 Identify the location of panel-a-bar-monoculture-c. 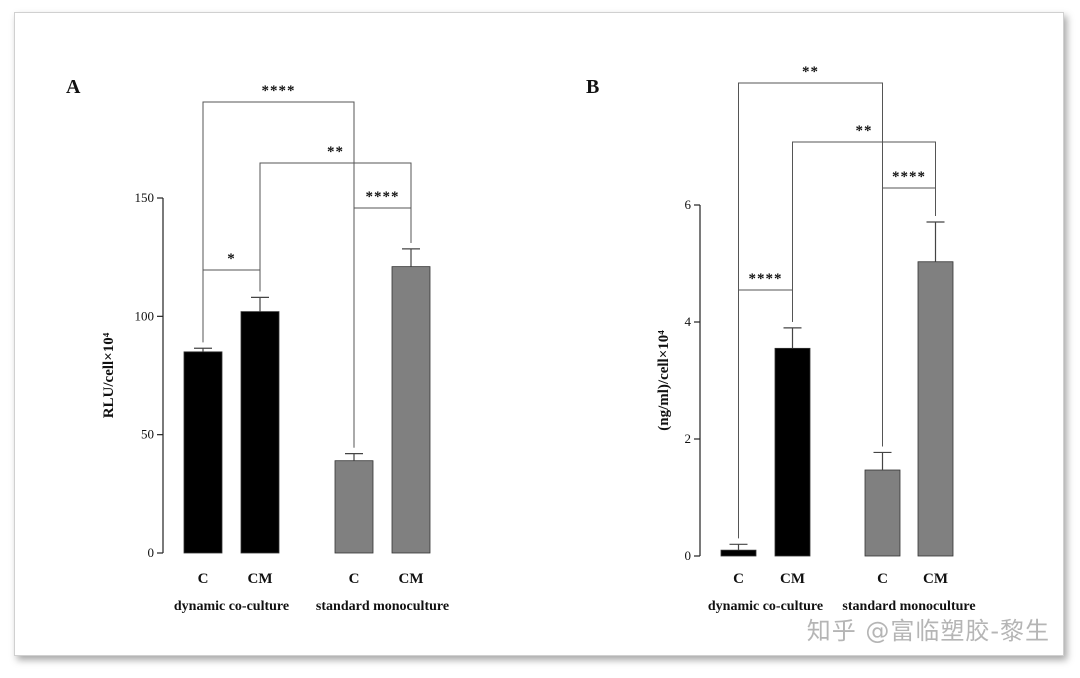
(354, 507).